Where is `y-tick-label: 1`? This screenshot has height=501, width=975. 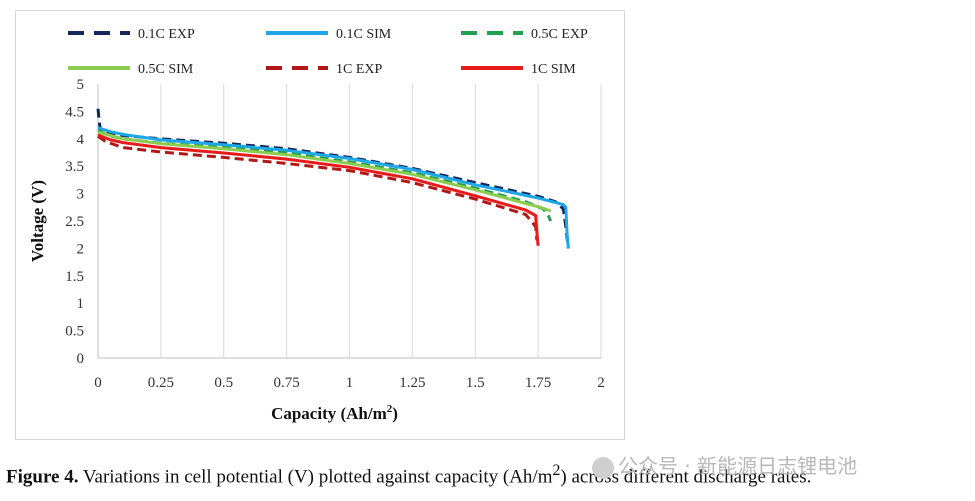
y-tick-label: 1 is located at coordinates (81, 304).